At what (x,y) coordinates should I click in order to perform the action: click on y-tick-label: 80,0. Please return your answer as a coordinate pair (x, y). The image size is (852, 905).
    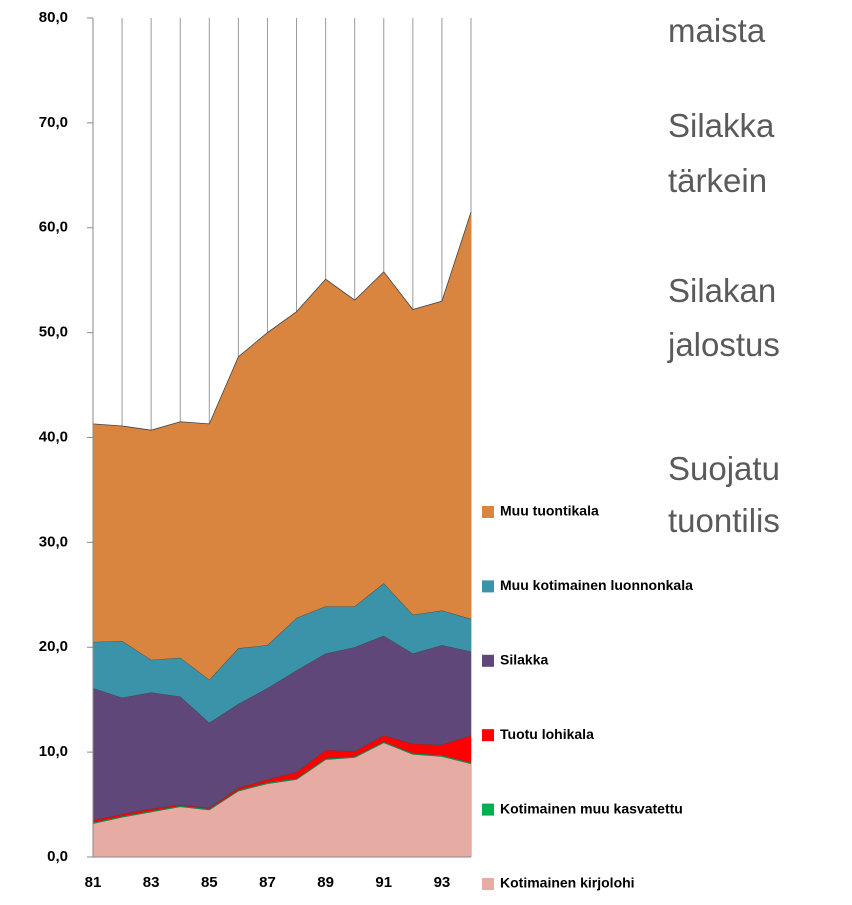
    Looking at the image, I should click on (53, 17).